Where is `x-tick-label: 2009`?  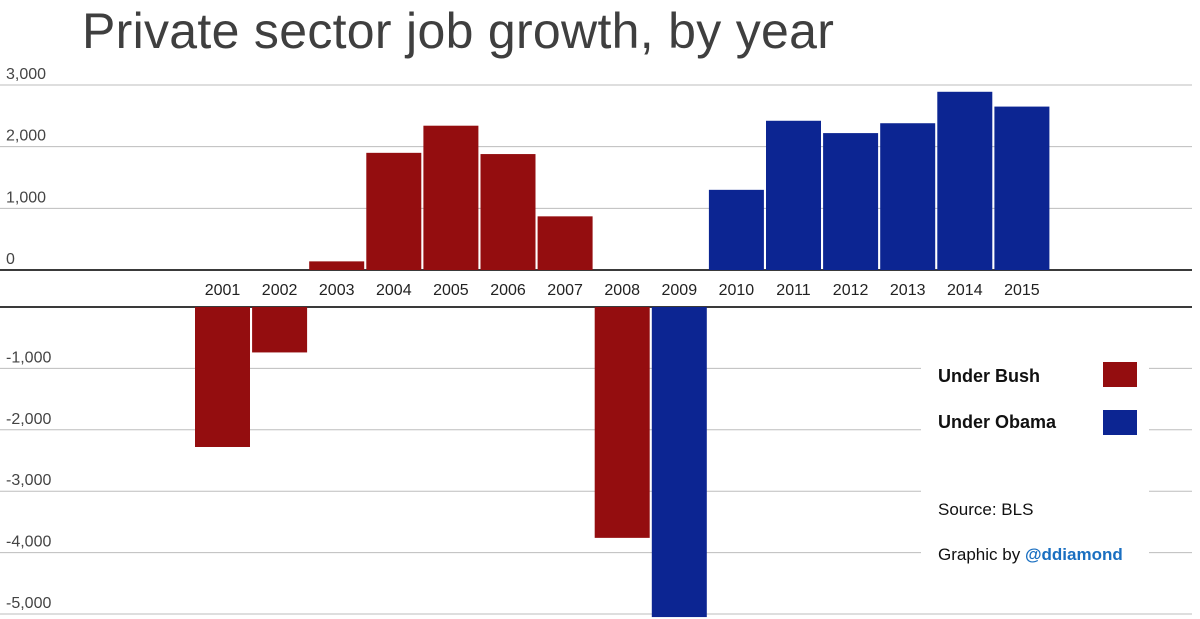 x-tick-label: 2009 is located at coordinates (680, 290).